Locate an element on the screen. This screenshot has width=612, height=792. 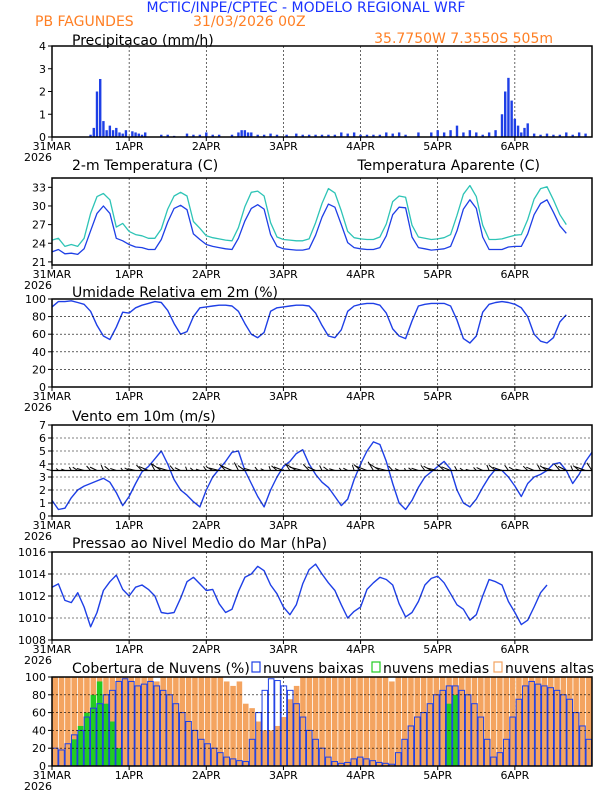
temperature-line is located at coordinates (309, 227).